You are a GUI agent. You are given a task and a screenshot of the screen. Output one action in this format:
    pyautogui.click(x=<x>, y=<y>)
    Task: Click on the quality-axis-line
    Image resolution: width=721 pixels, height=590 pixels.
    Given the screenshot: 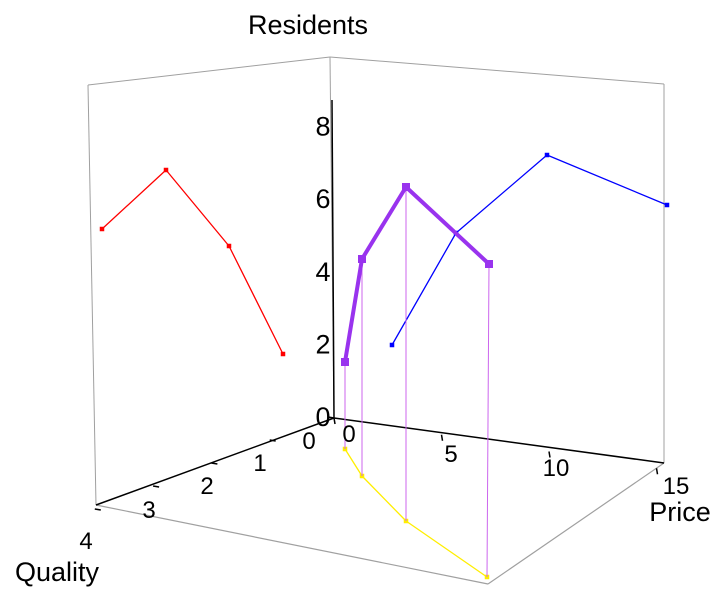 What is the action you would take?
    pyautogui.click(x=215, y=461)
    